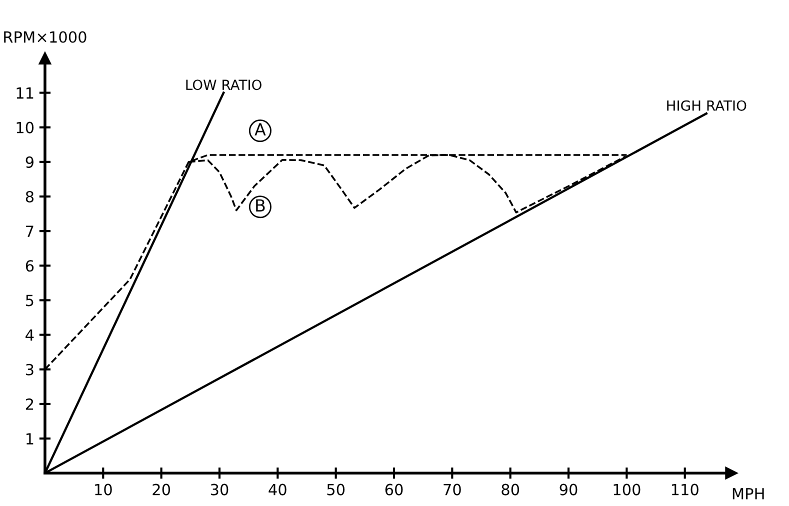  I want to click on y-tick-label: 7, so click(30, 231).